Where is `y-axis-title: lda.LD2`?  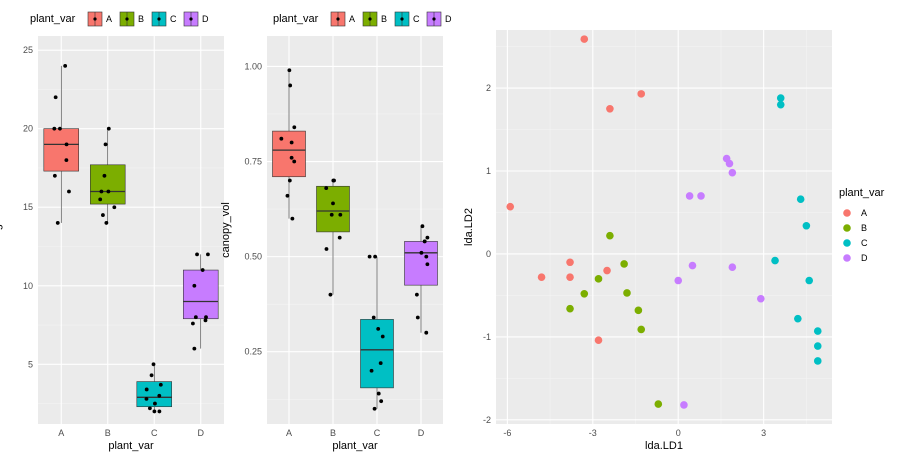 y-axis-title: lda.LD2 is located at coordinates (469, 227).